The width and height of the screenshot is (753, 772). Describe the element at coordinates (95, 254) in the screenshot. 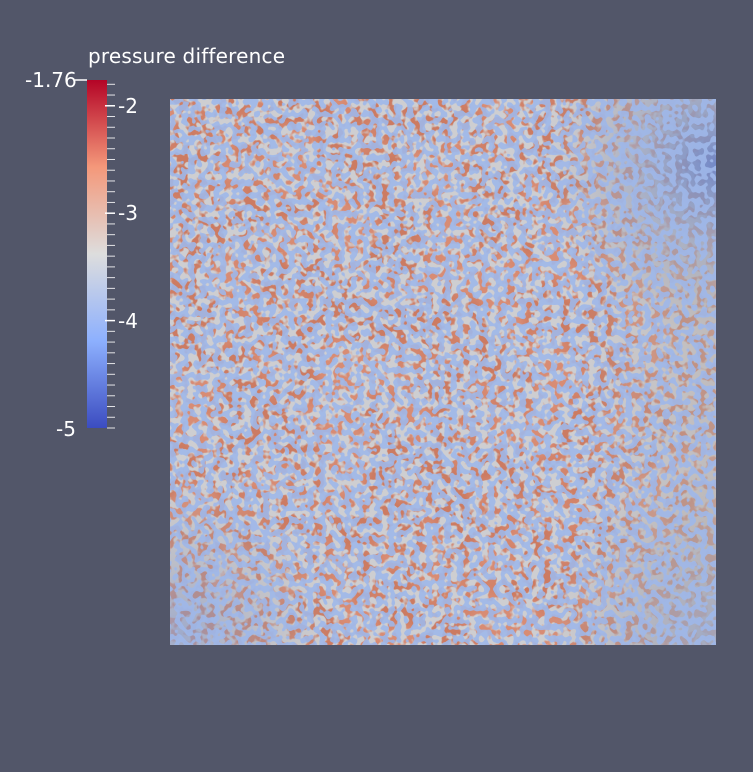

I see `color-legend-bar` at that location.